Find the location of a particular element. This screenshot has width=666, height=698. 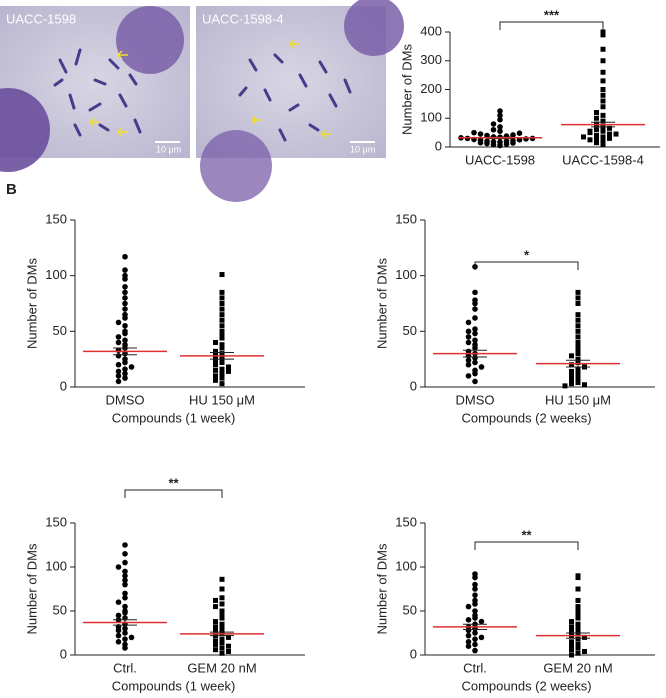

micrograph: UACC-1598-4 10 μm is located at coordinates (300, 101).